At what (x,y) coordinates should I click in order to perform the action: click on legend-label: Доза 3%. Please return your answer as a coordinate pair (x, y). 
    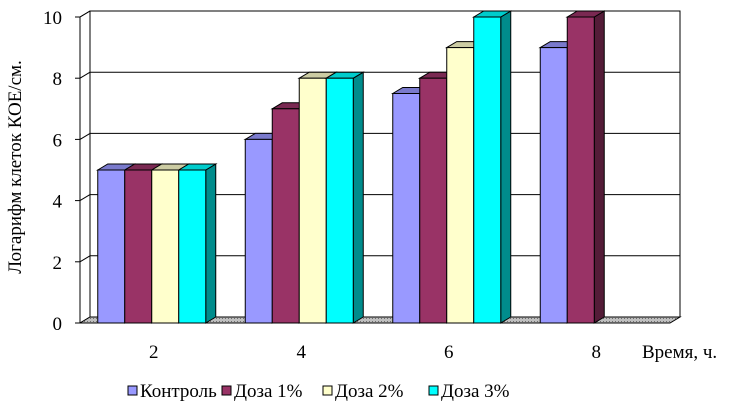
    Looking at the image, I should click on (475, 391).